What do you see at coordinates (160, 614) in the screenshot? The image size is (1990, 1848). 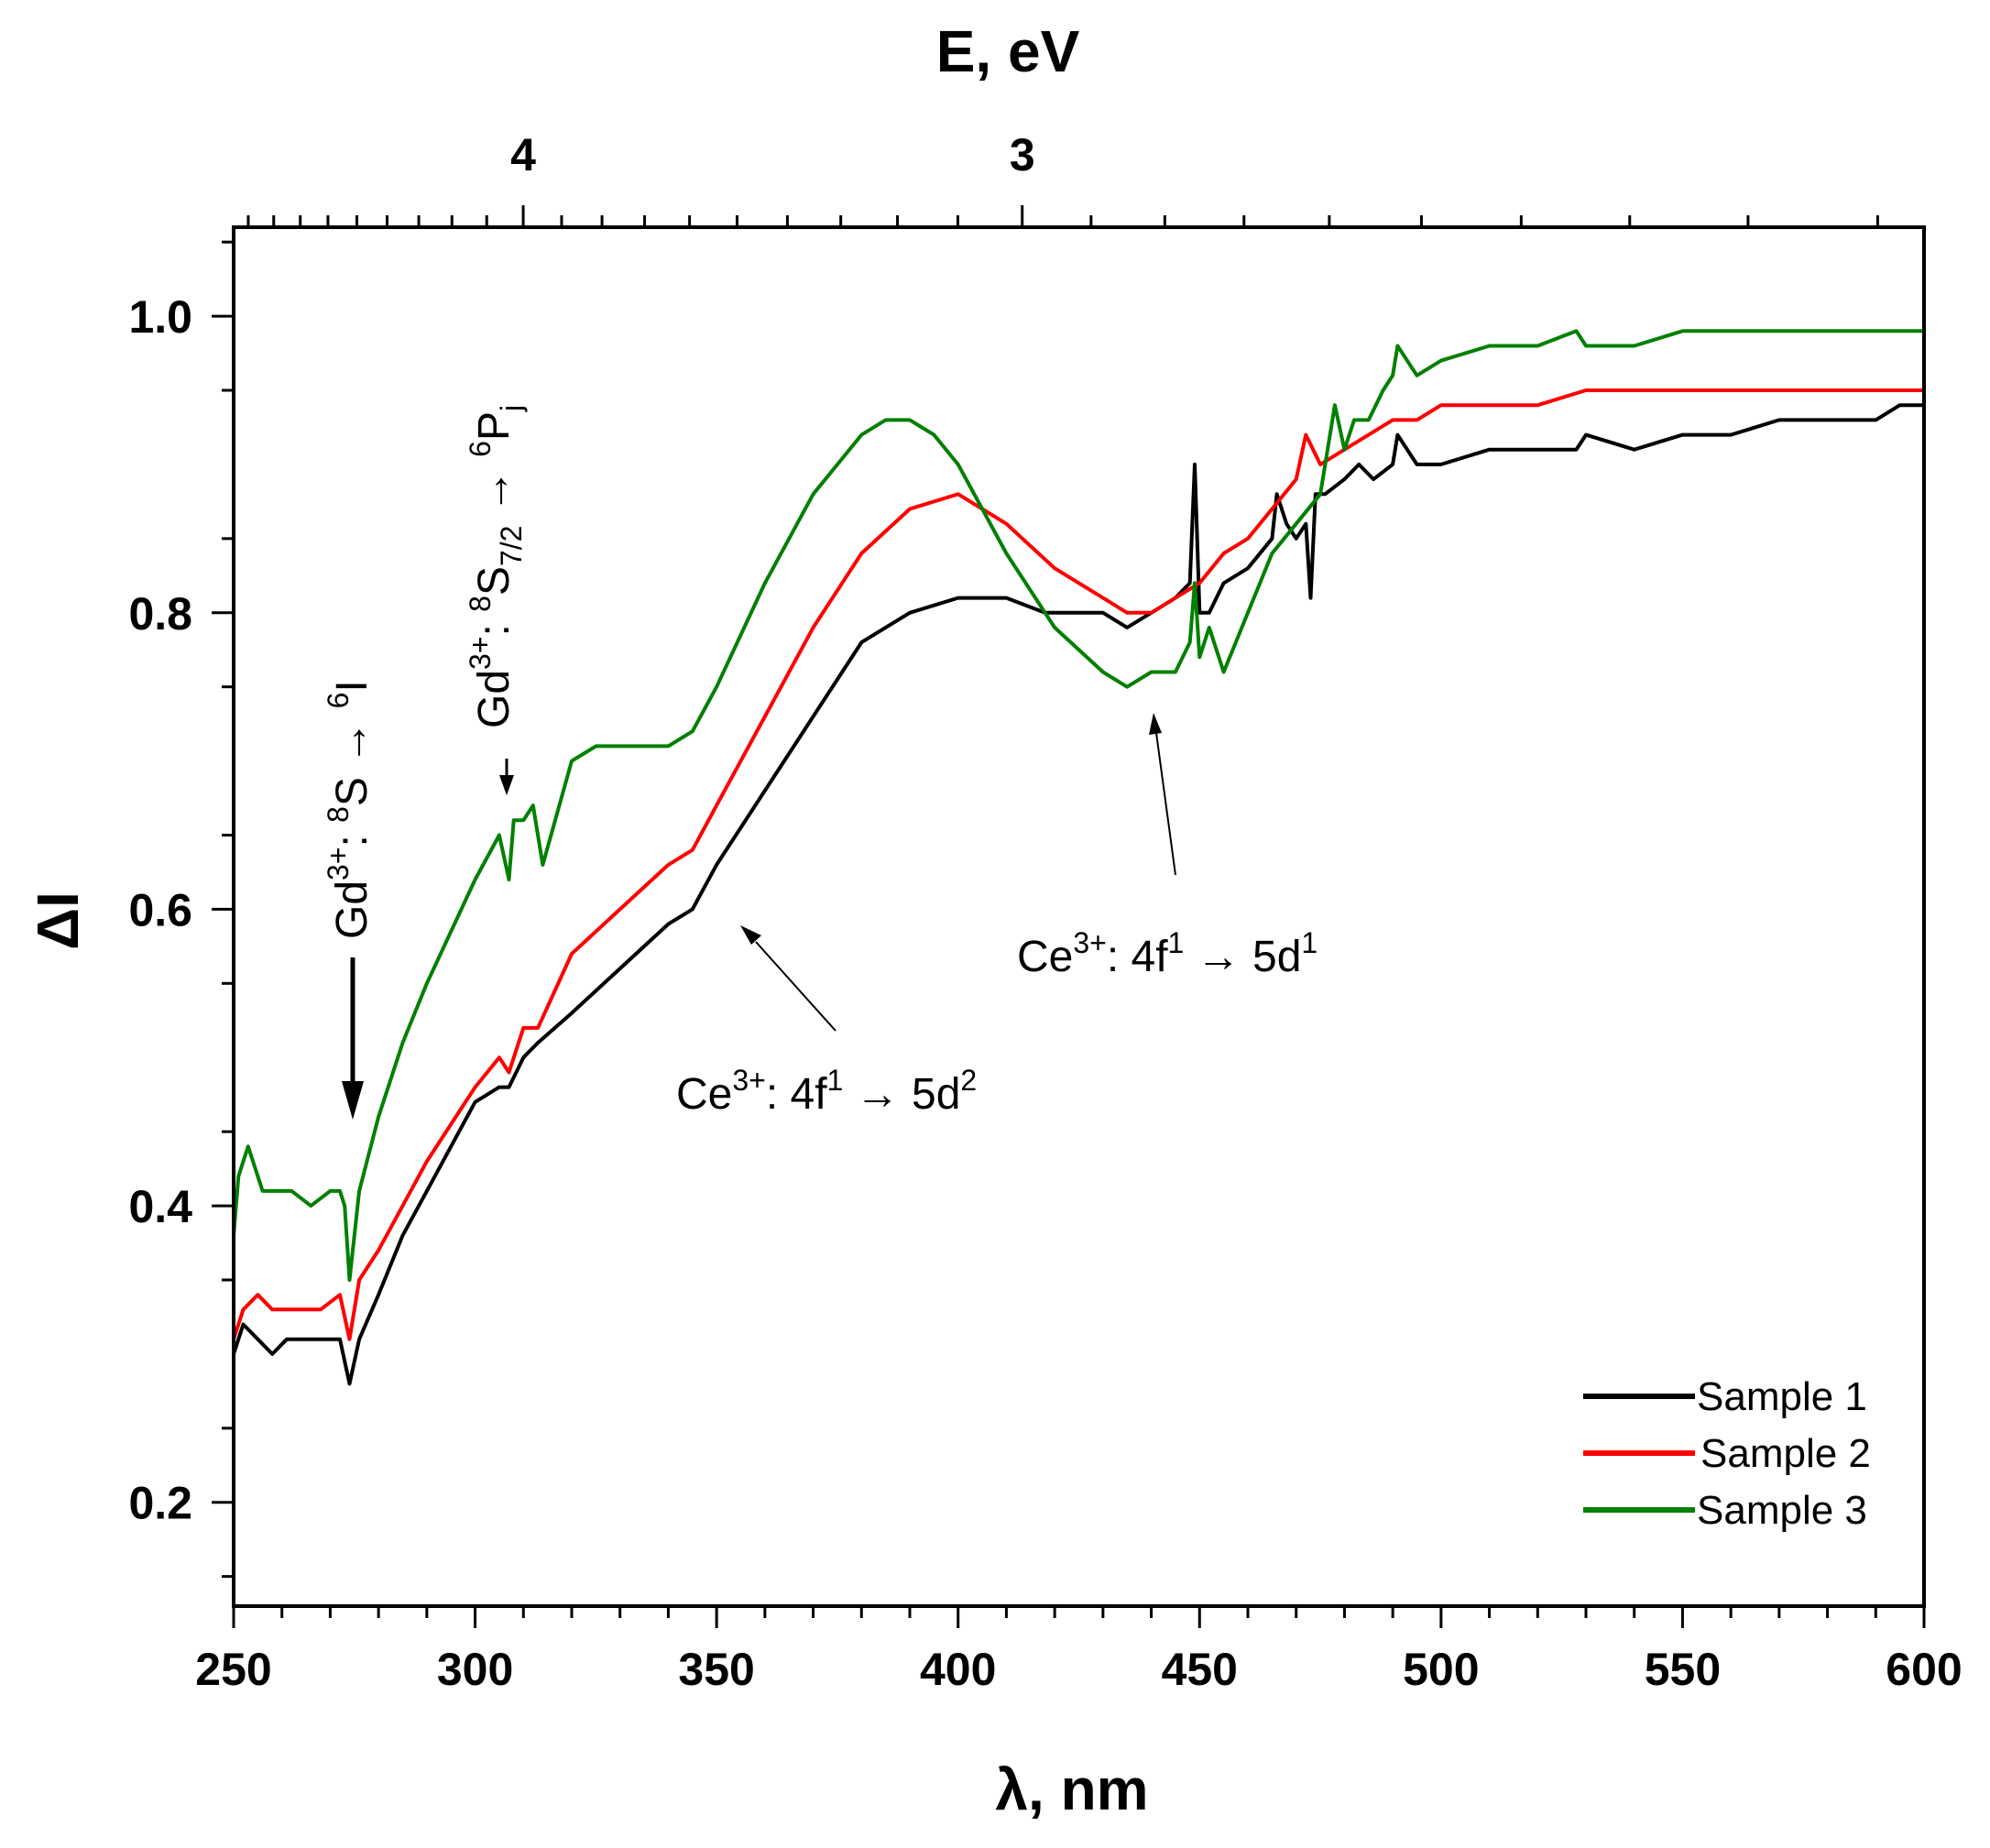 I see `y-tick-label: 0.8` at bounding box center [160, 614].